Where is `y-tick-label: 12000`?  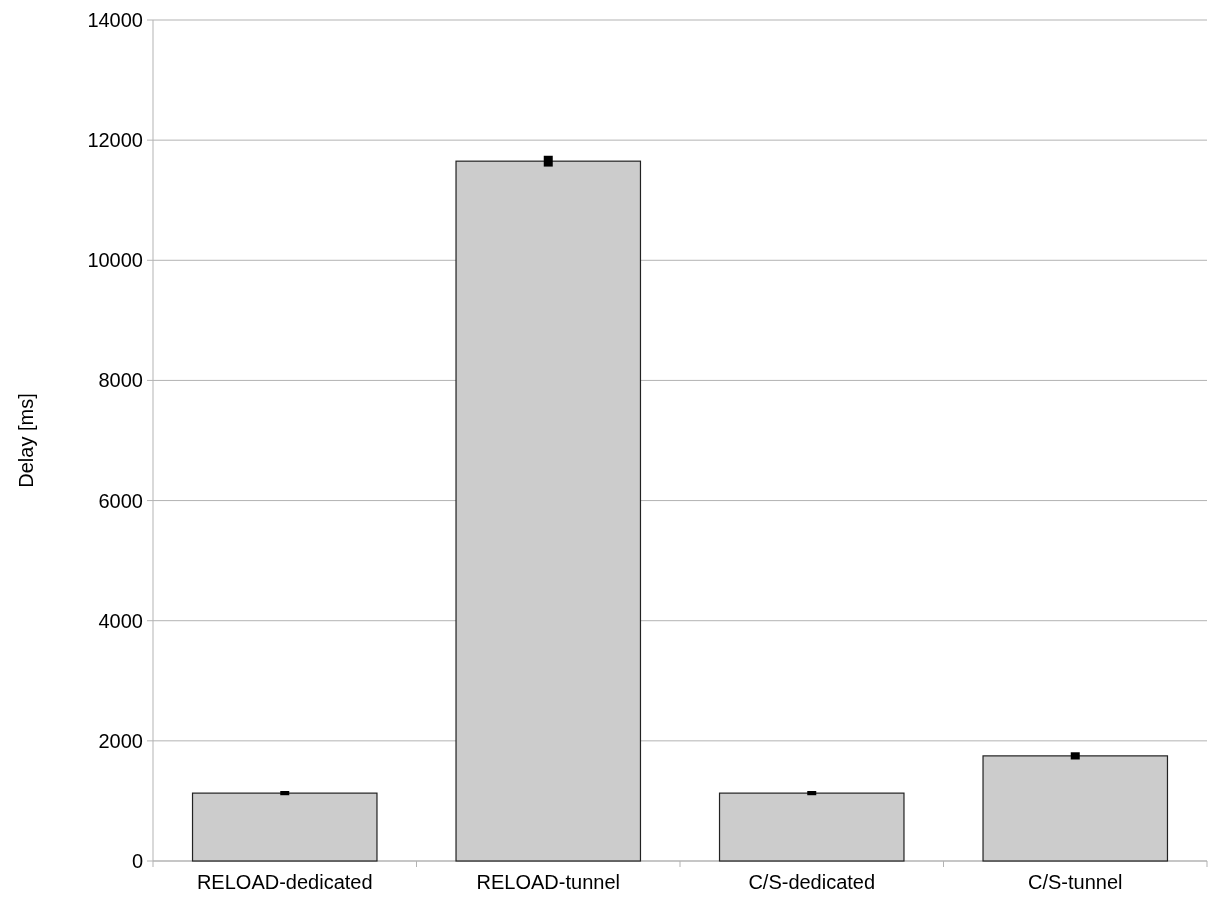
y-tick-label: 12000 is located at coordinates (115, 140).